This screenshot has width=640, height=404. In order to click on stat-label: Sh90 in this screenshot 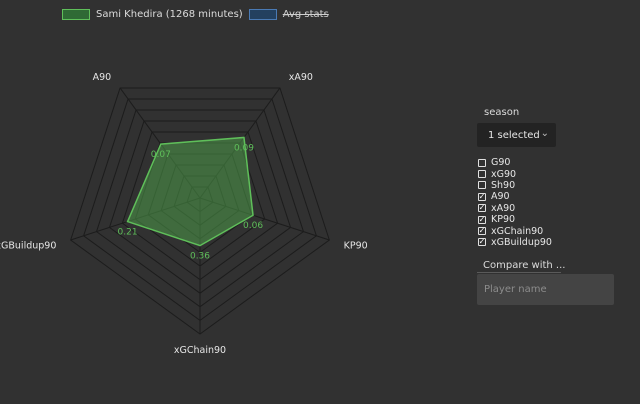, I will do `click(503, 185)`.